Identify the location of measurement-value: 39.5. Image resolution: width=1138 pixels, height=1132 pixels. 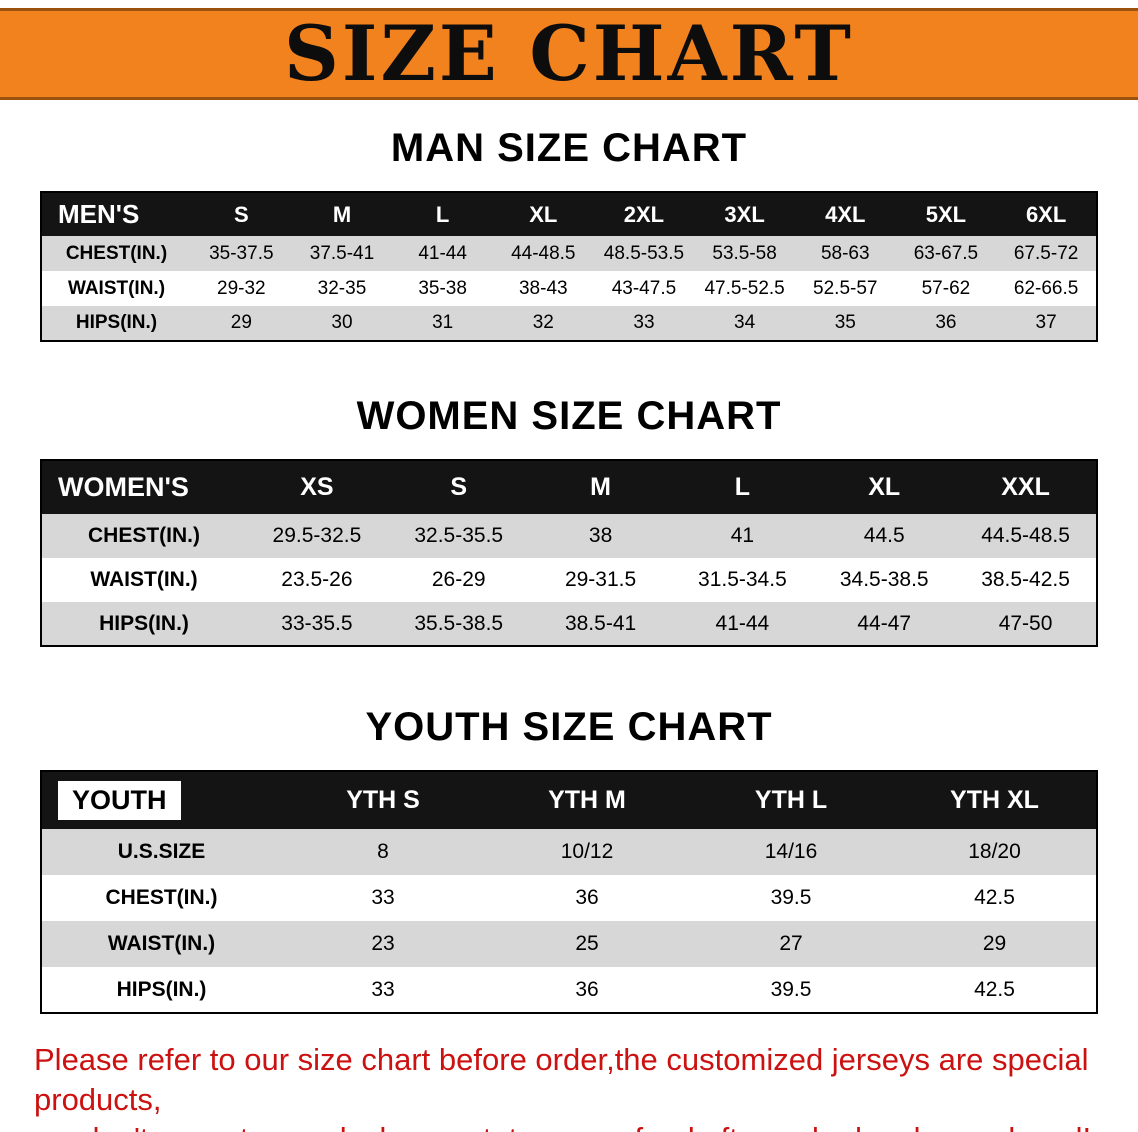
(791, 989).